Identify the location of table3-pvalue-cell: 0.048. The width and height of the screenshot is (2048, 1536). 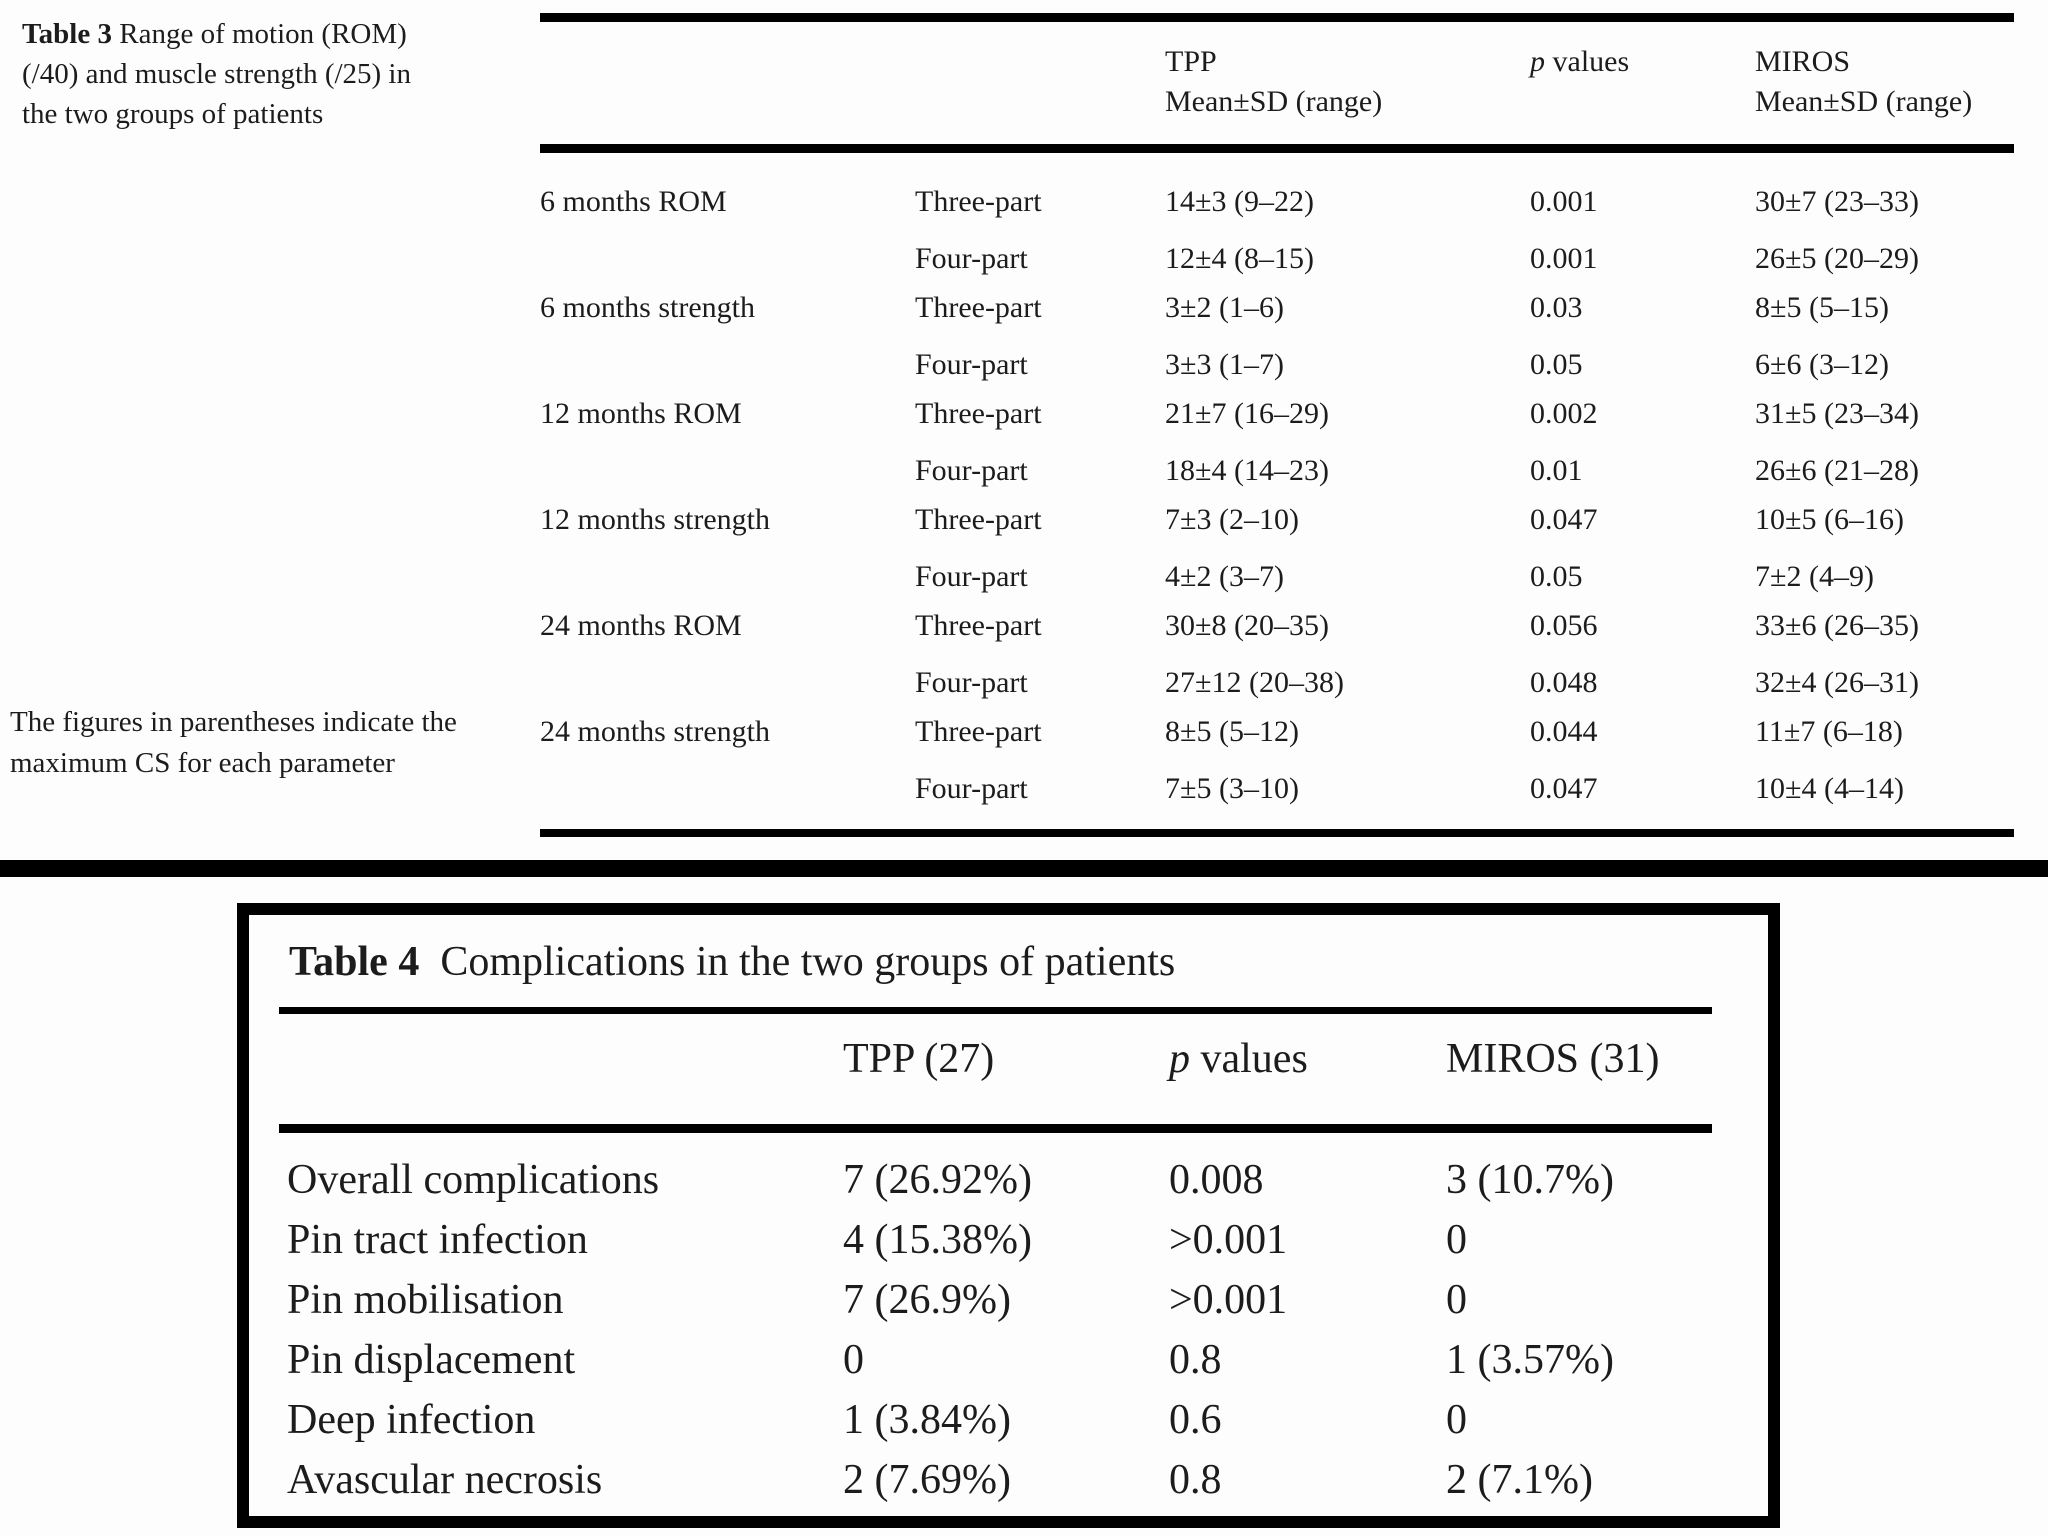
(1564, 682).